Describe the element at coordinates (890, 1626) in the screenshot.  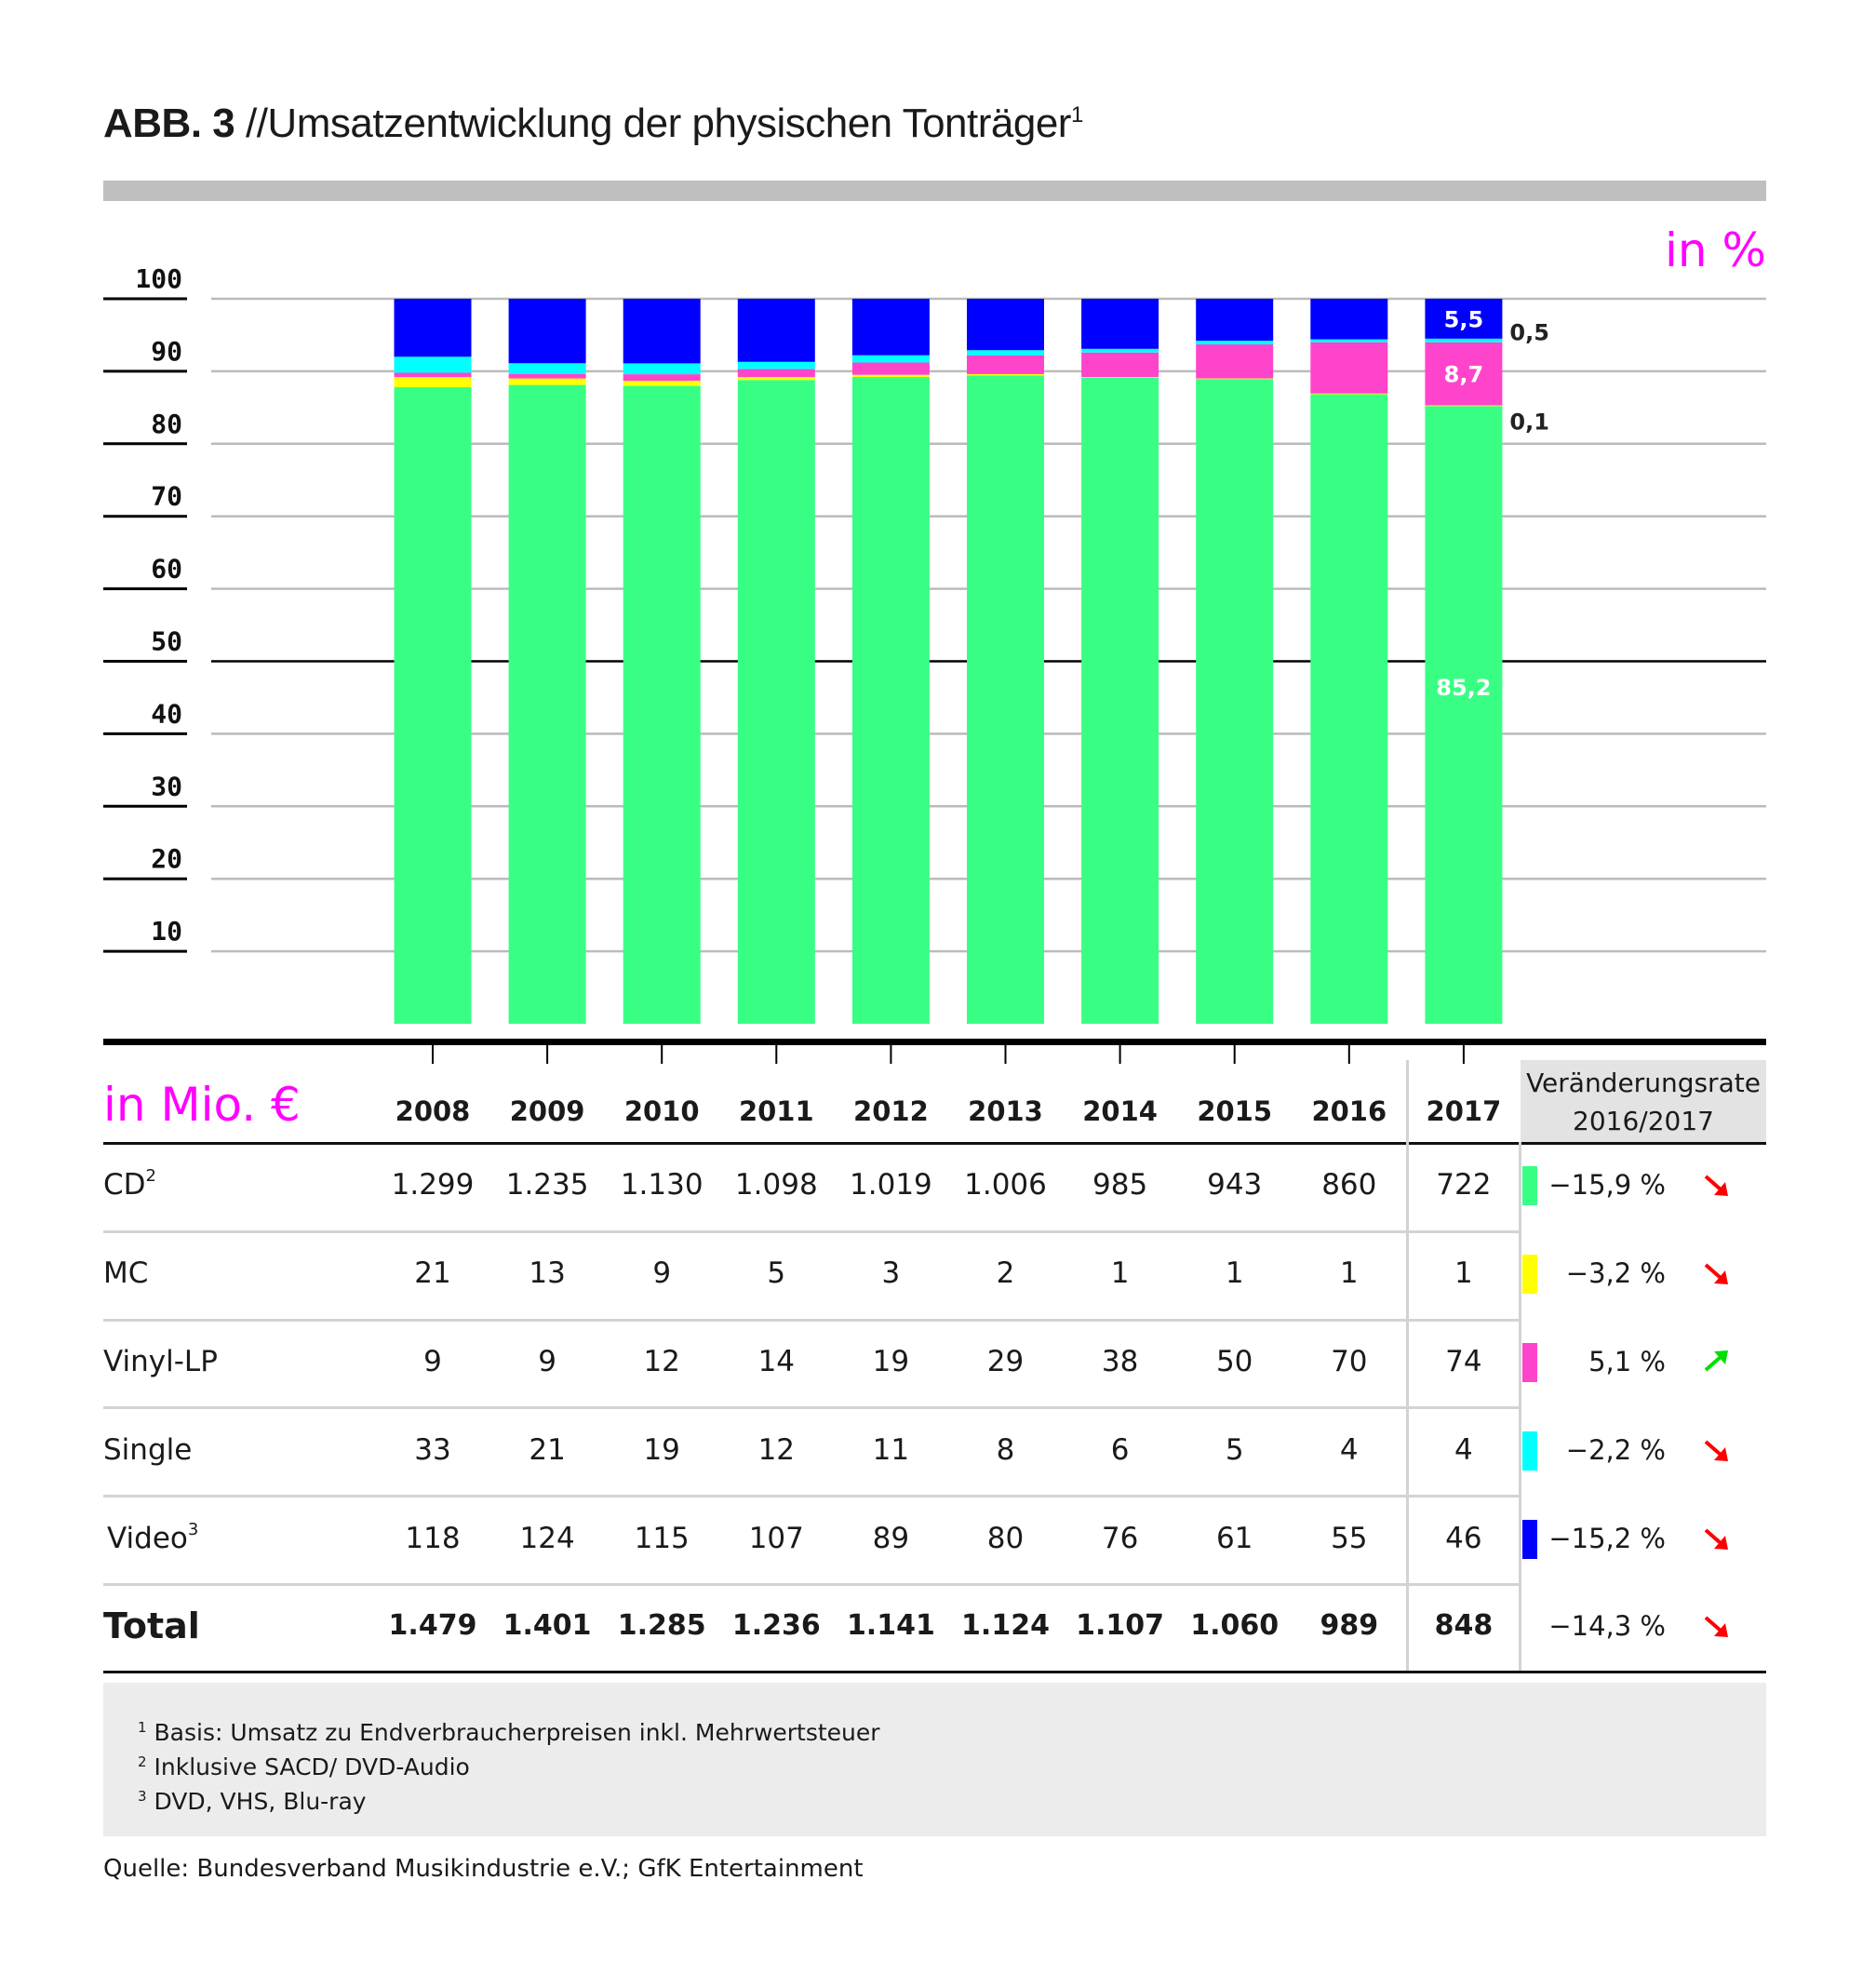
I see `cell-total-2012: 1.141` at that location.